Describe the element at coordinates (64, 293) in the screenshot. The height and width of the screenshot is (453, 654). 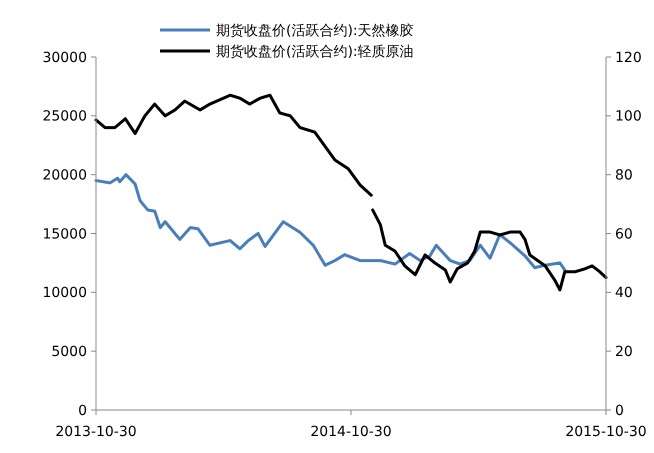
I see `y-tick-label: 10000` at that location.